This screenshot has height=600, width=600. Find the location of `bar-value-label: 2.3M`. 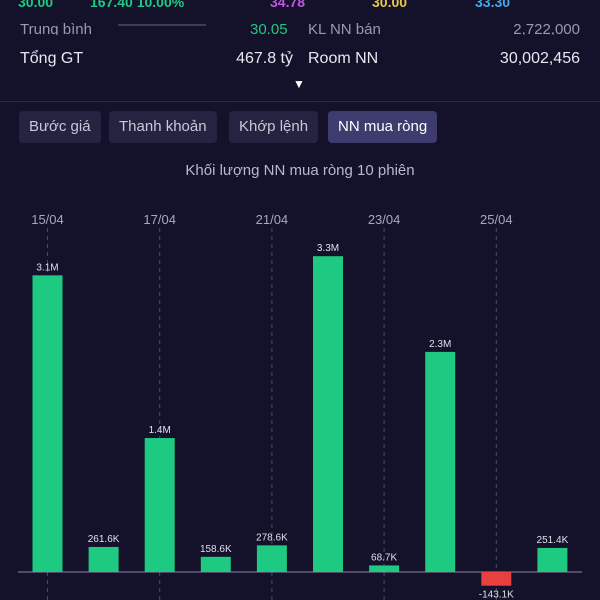

bar-value-label: 2.3M is located at coordinates (440, 344).